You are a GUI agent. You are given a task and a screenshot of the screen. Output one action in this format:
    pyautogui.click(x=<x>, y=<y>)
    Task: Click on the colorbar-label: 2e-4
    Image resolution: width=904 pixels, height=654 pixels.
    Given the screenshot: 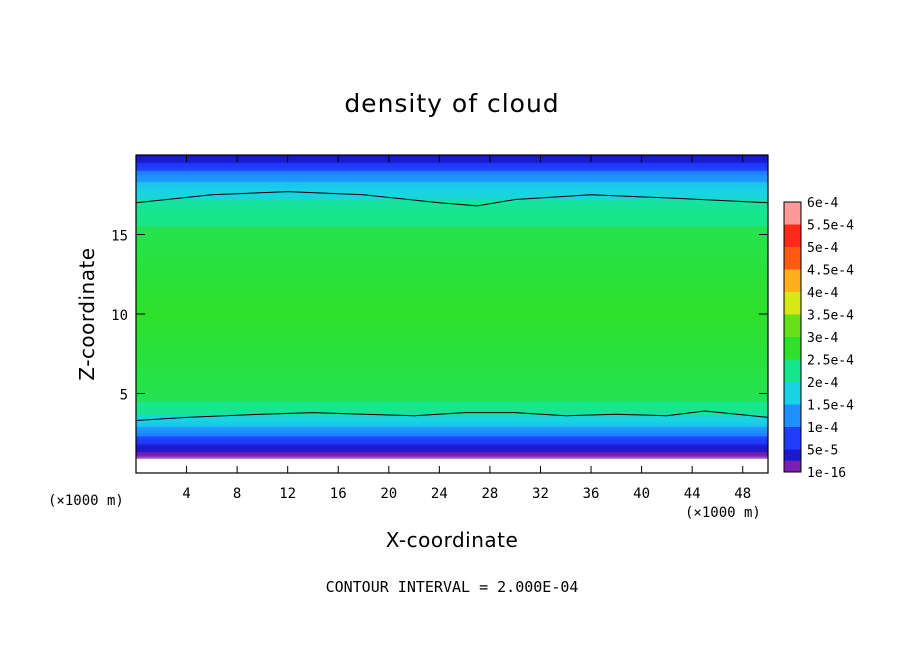 What is the action you would take?
    pyautogui.click(x=822, y=383)
    